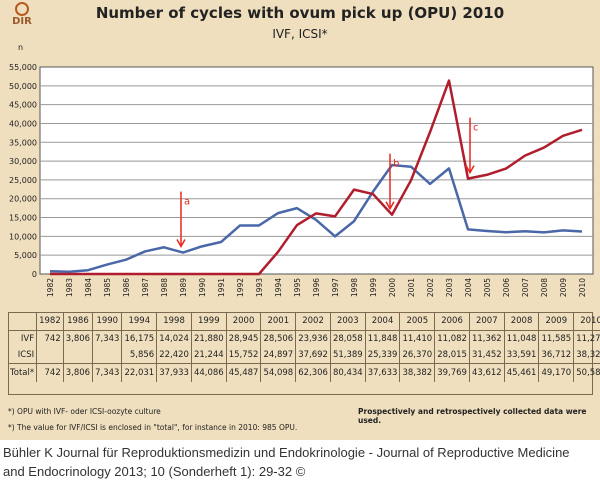 The image size is (600, 499). I want to click on x-tick-label: 1988, so click(164, 287).